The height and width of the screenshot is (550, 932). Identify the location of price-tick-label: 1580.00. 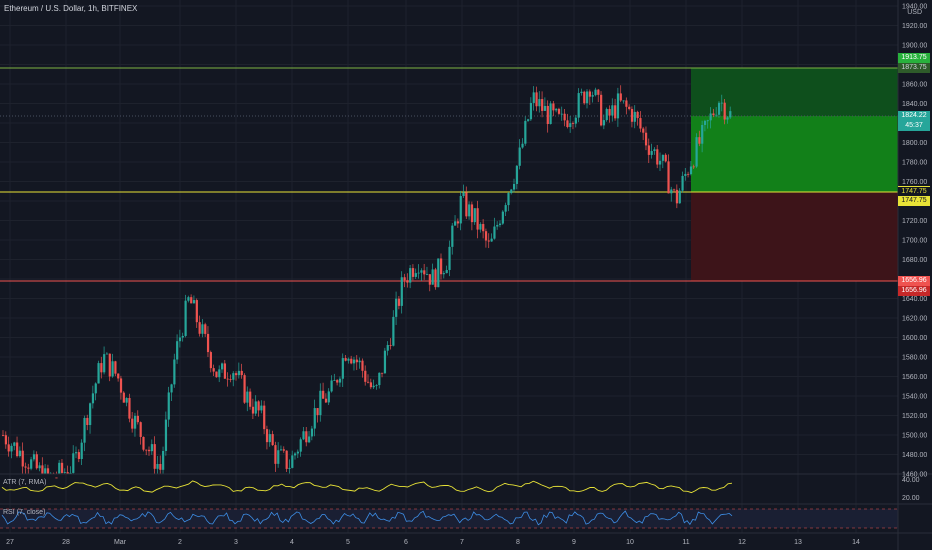
(914, 358).